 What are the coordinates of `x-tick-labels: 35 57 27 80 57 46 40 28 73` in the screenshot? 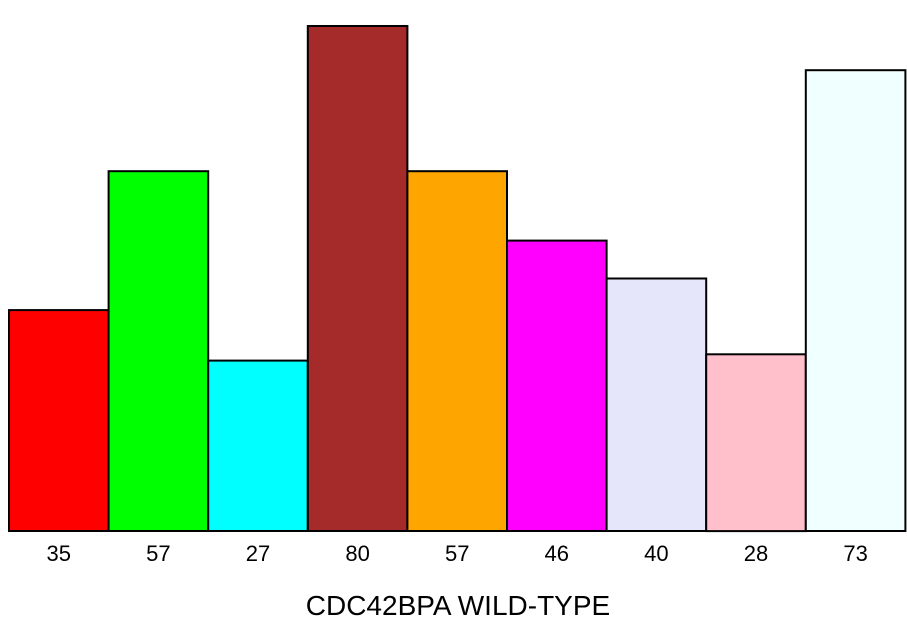 It's located at (457, 553).